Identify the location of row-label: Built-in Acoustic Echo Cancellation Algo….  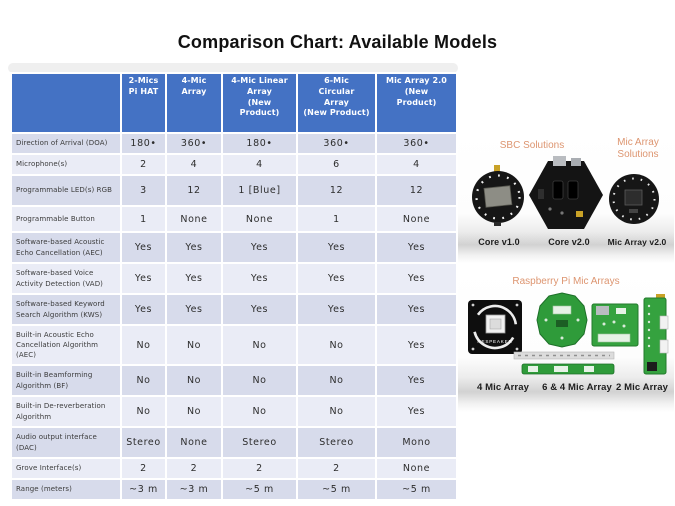
(66, 345).